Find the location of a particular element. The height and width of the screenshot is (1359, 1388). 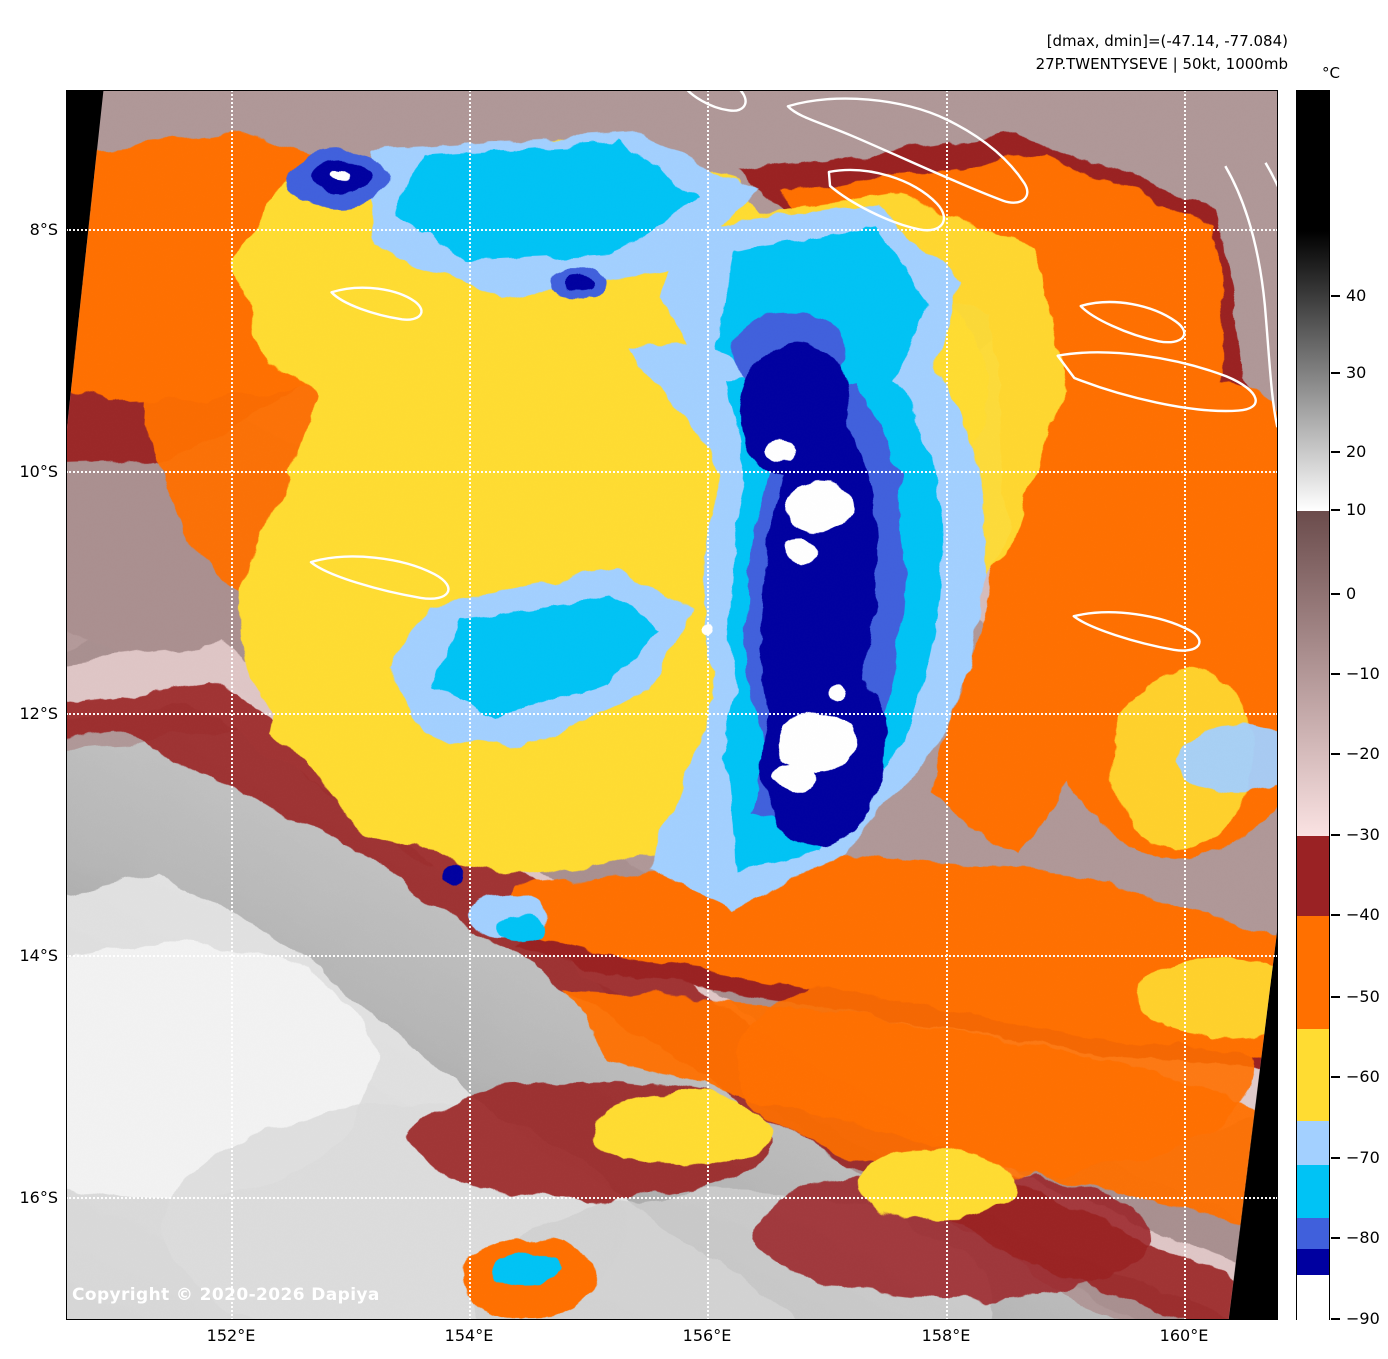

colorbar-tick-label: 10 is located at coordinates (1356, 509).